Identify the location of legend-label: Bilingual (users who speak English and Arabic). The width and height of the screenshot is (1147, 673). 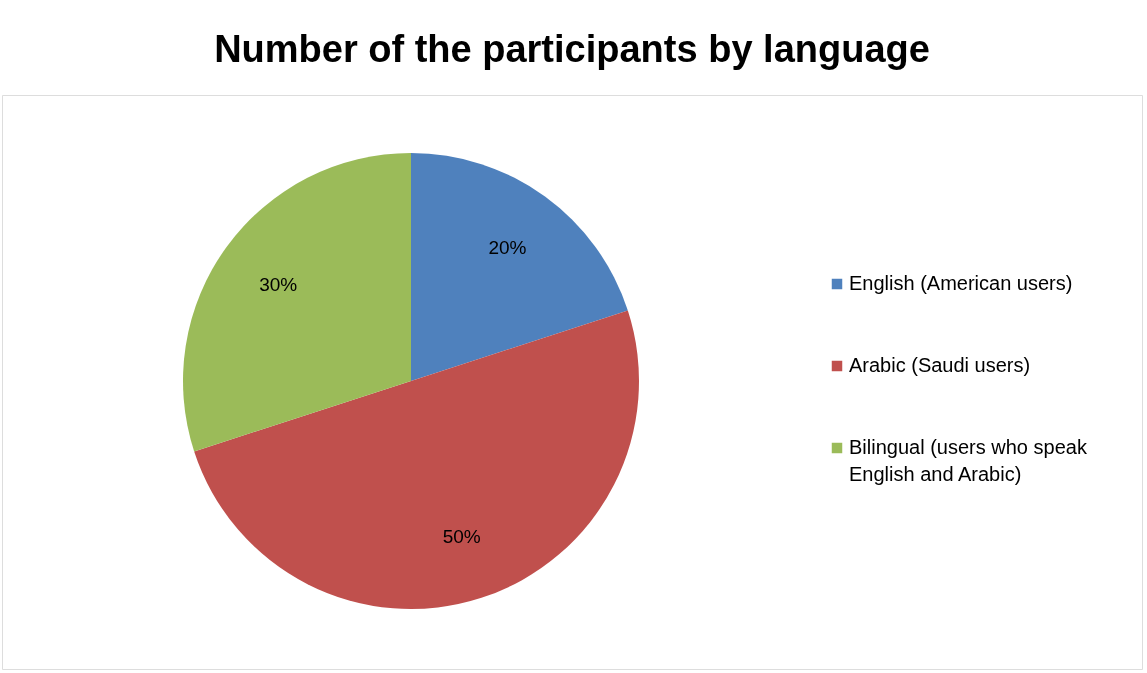
(968, 460).